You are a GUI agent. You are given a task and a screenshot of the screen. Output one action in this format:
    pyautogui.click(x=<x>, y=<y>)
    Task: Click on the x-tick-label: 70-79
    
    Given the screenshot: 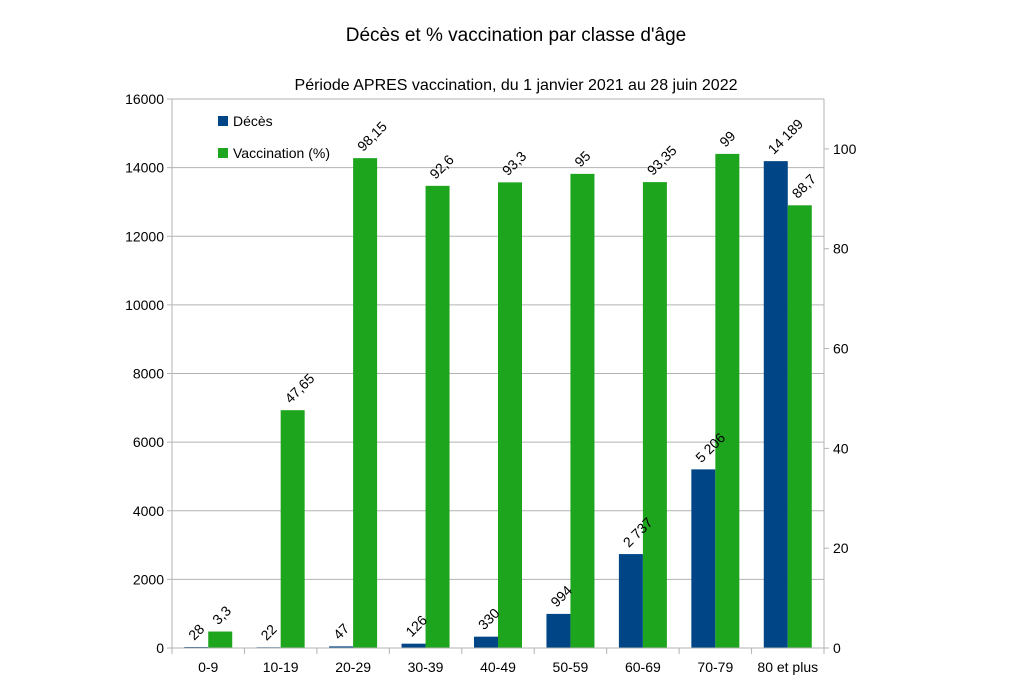 What is the action you would take?
    pyautogui.click(x=715, y=667)
    